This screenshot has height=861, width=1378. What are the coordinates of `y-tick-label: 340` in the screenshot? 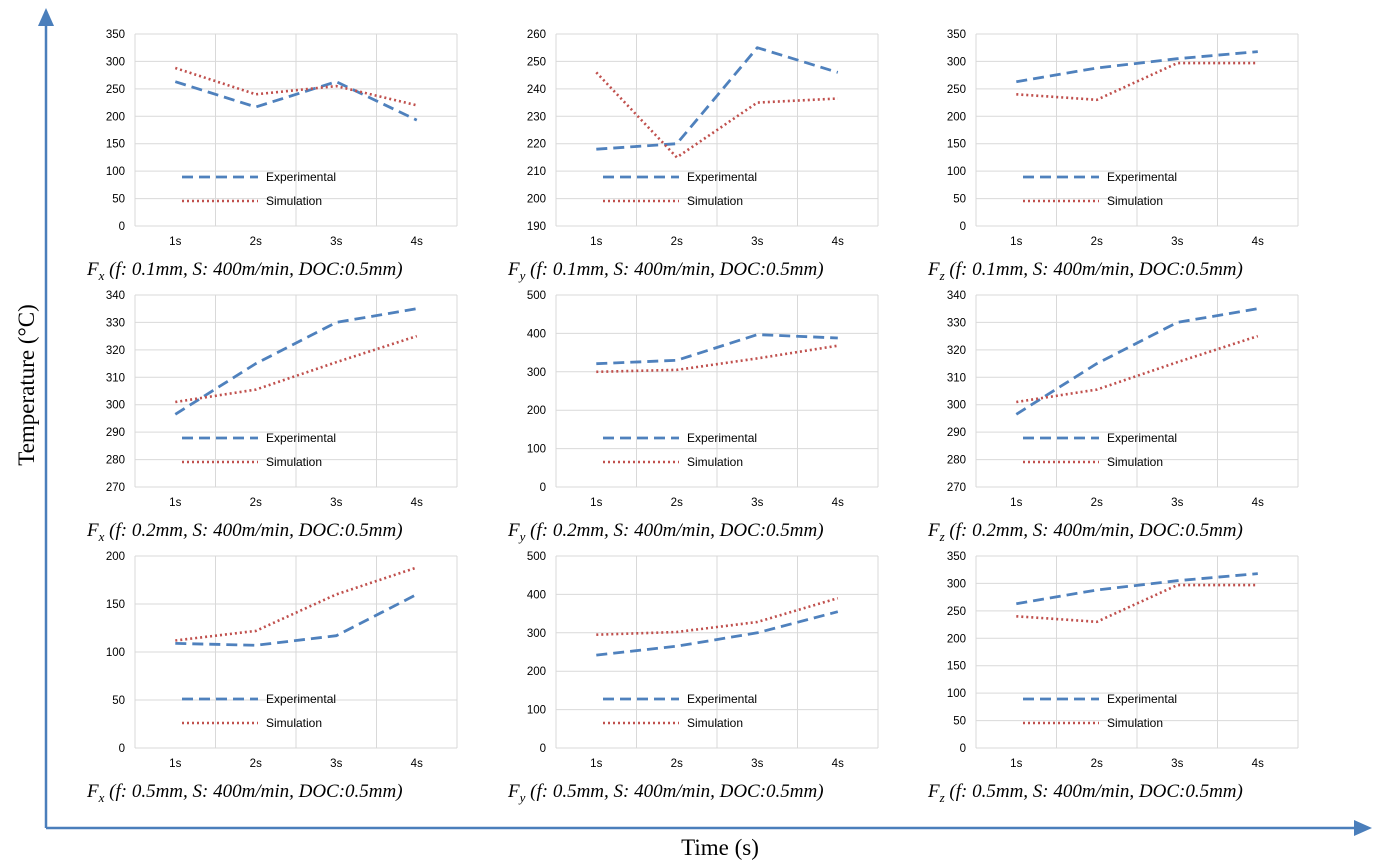 It's located at (956, 296).